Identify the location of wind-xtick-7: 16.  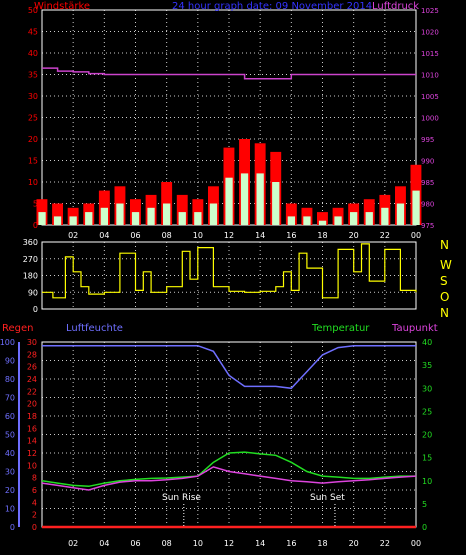
(291, 235).